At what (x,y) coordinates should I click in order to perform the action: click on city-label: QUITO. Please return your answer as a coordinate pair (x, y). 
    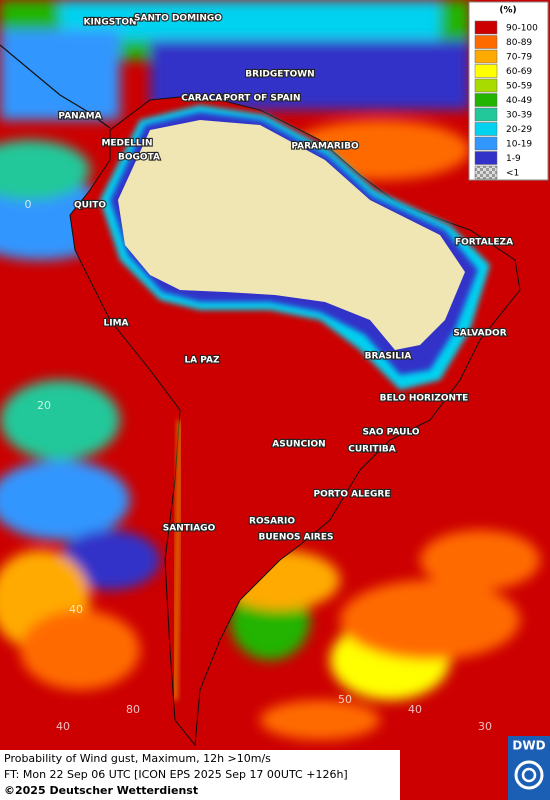
    Looking at the image, I should click on (90, 206).